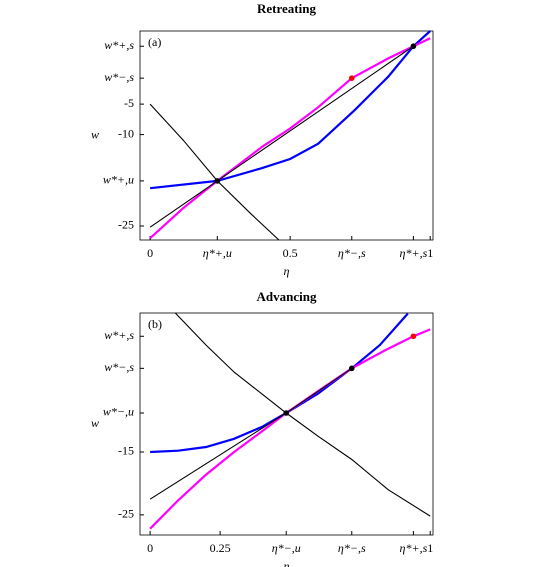  I want to click on panel-label: (b), so click(155, 324).